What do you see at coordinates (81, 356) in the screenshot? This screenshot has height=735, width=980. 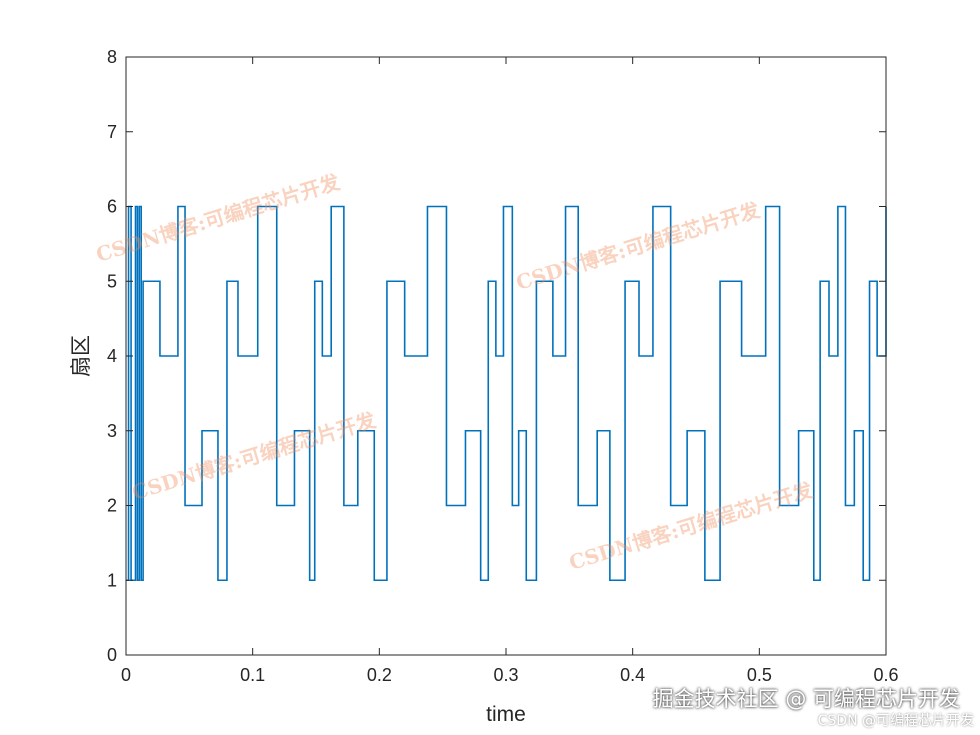 I see `y-axis-label: 扇区` at bounding box center [81, 356].